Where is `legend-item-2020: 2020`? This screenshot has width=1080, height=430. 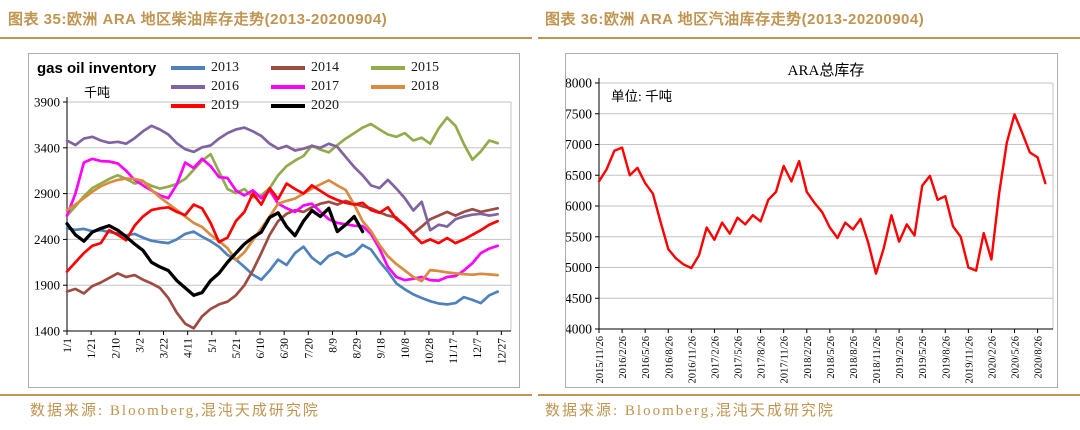
legend-item-2020: 2020 is located at coordinates (305, 106).